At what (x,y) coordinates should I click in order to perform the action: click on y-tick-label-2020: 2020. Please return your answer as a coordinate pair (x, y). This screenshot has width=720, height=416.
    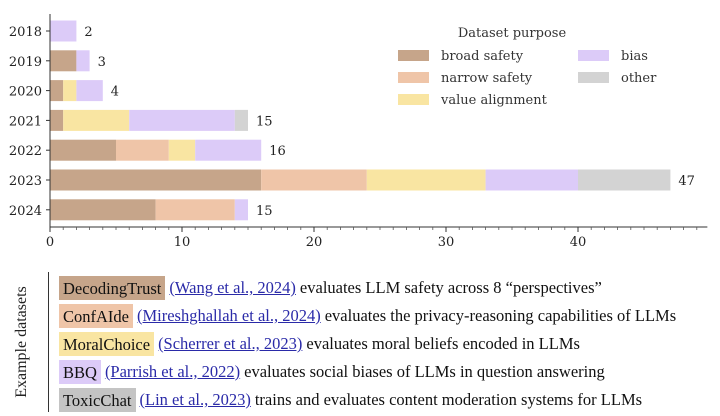
    Looking at the image, I should click on (25, 92).